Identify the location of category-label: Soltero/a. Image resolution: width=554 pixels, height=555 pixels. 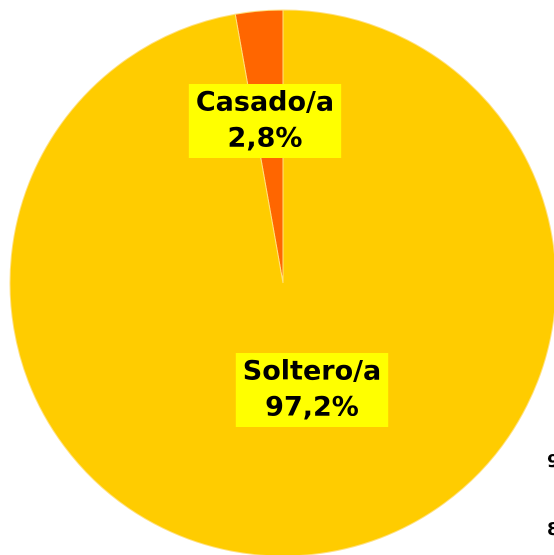
(312, 371).